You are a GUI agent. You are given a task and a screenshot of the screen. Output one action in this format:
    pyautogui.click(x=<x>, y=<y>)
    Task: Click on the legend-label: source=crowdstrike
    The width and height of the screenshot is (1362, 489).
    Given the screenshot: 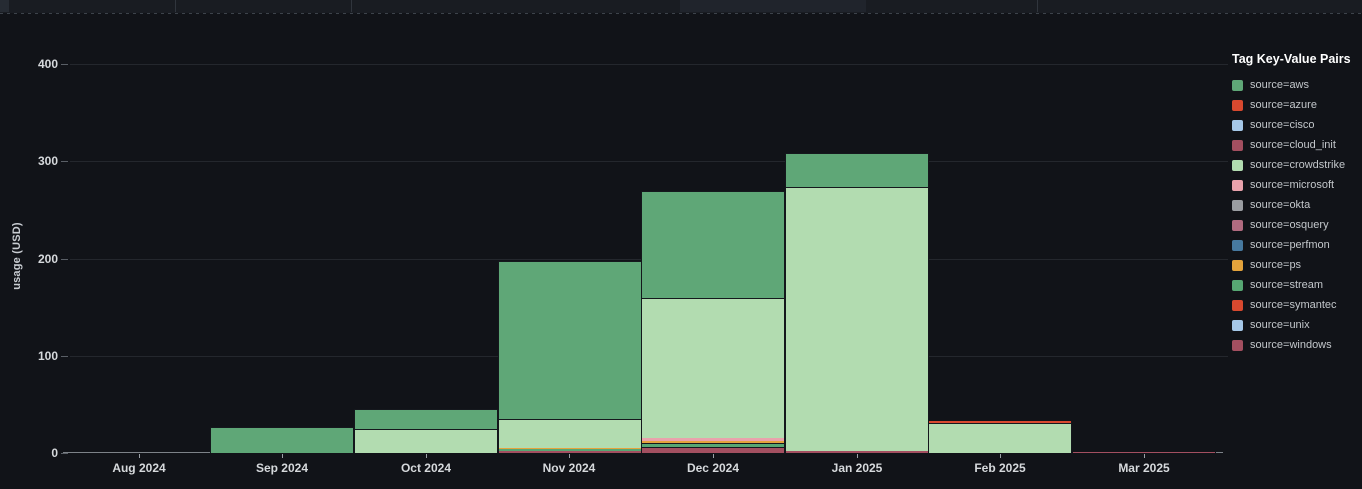 What is the action you would take?
    pyautogui.click(x=1298, y=165)
    